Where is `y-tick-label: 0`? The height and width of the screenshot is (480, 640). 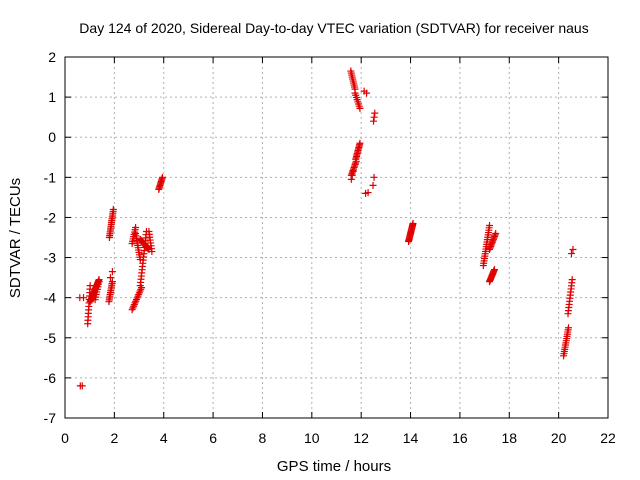 y-tick-label: 0 is located at coordinates (52, 137).